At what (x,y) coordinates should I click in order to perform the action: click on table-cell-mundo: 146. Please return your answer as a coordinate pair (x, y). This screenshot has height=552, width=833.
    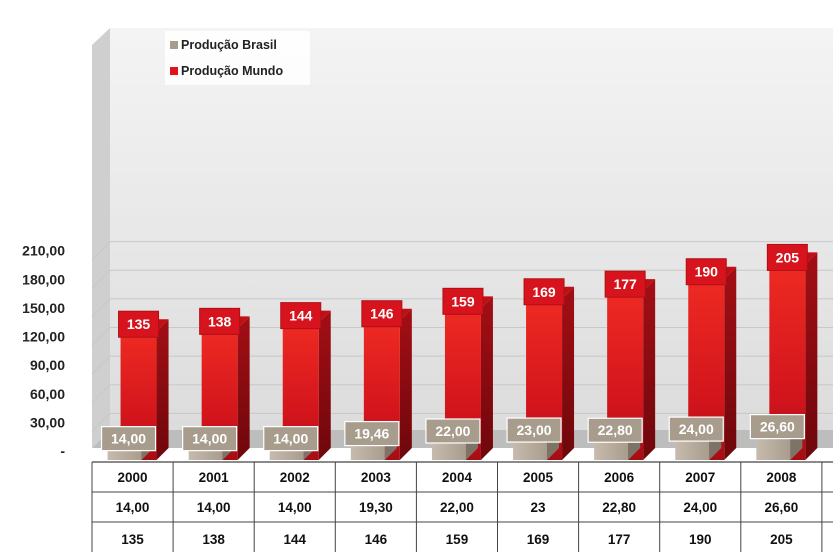
    Looking at the image, I should click on (376, 539).